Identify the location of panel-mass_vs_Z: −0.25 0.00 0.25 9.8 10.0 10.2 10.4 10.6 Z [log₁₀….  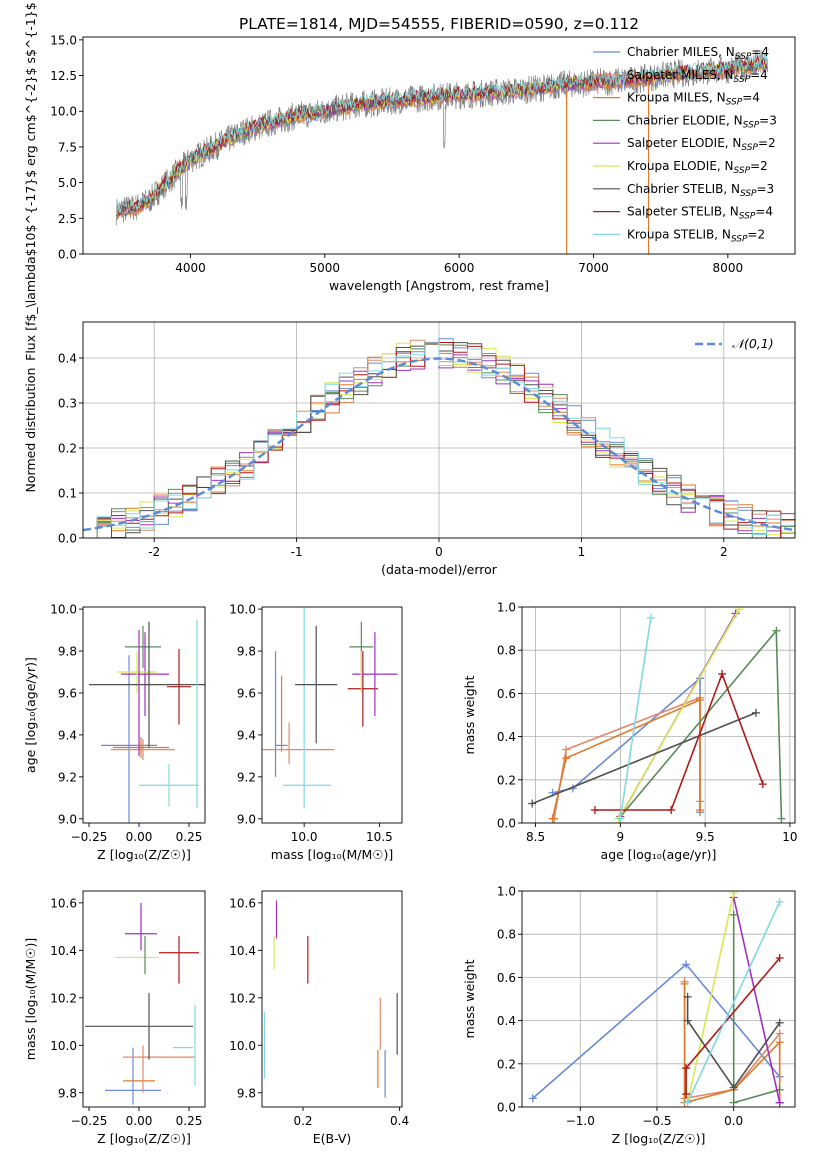
(114, 1018).